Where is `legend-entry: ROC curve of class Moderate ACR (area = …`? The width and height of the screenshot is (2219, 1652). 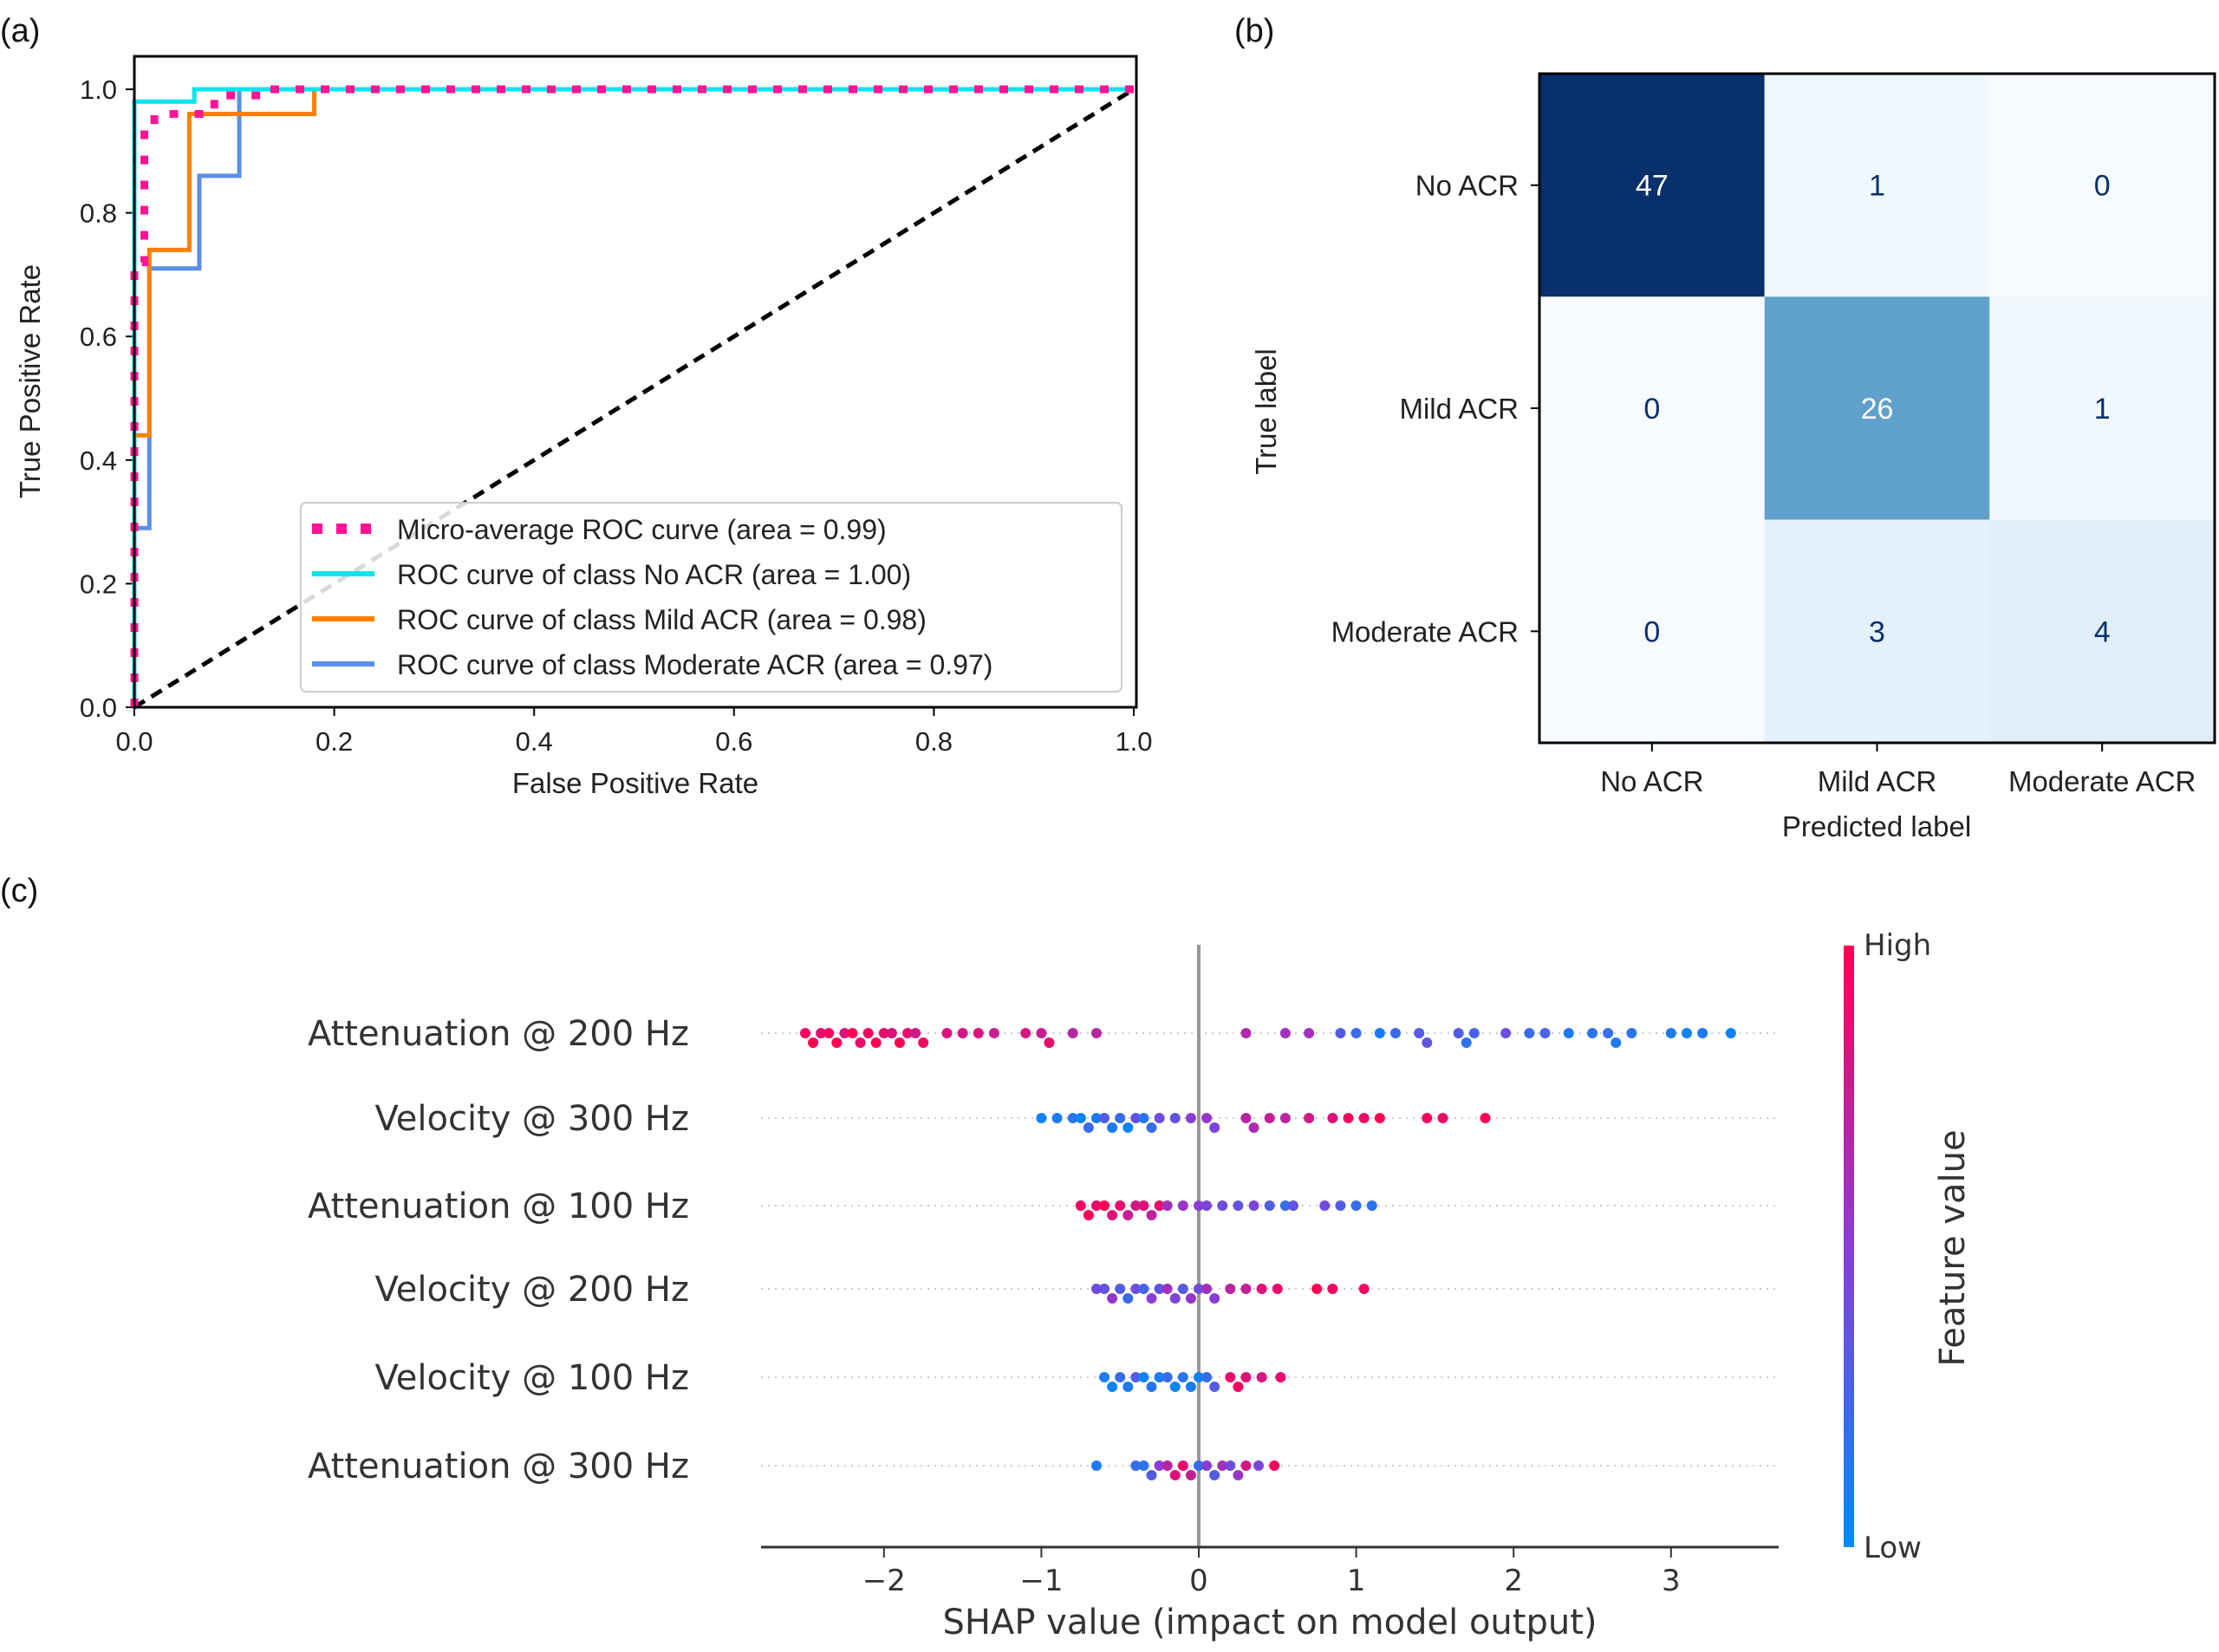
legend-entry: ROC curve of class Moderate ACR (area = … is located at coordinates (694, 664).